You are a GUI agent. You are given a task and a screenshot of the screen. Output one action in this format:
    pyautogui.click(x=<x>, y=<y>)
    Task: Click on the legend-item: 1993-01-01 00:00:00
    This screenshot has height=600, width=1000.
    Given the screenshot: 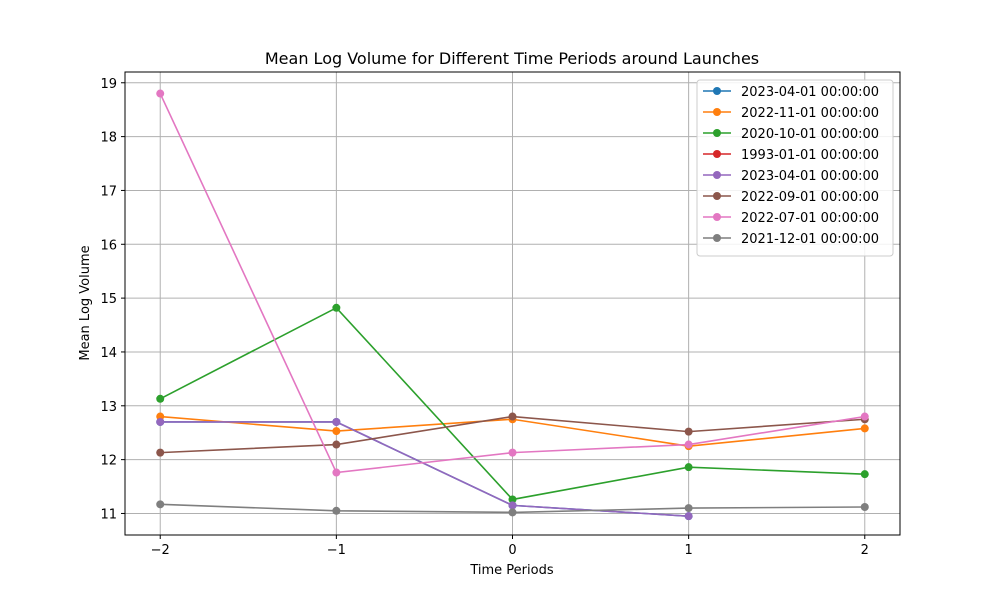 What is the action you would take?
    pyautogui.click(x=791, y=155)
    